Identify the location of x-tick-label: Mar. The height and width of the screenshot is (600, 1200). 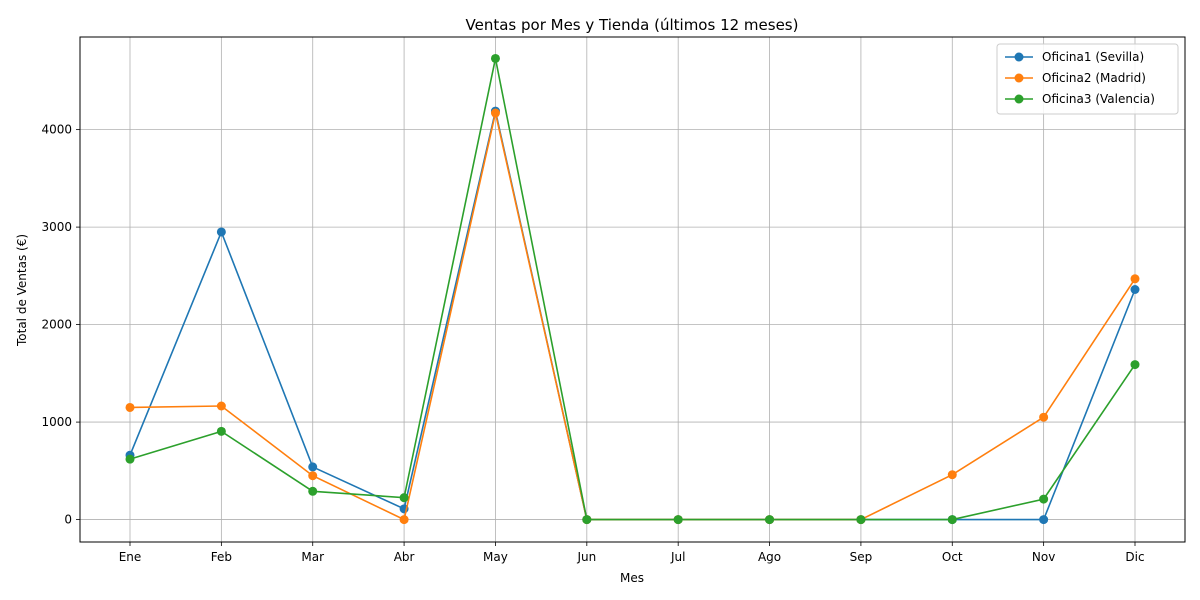
(312, 557).